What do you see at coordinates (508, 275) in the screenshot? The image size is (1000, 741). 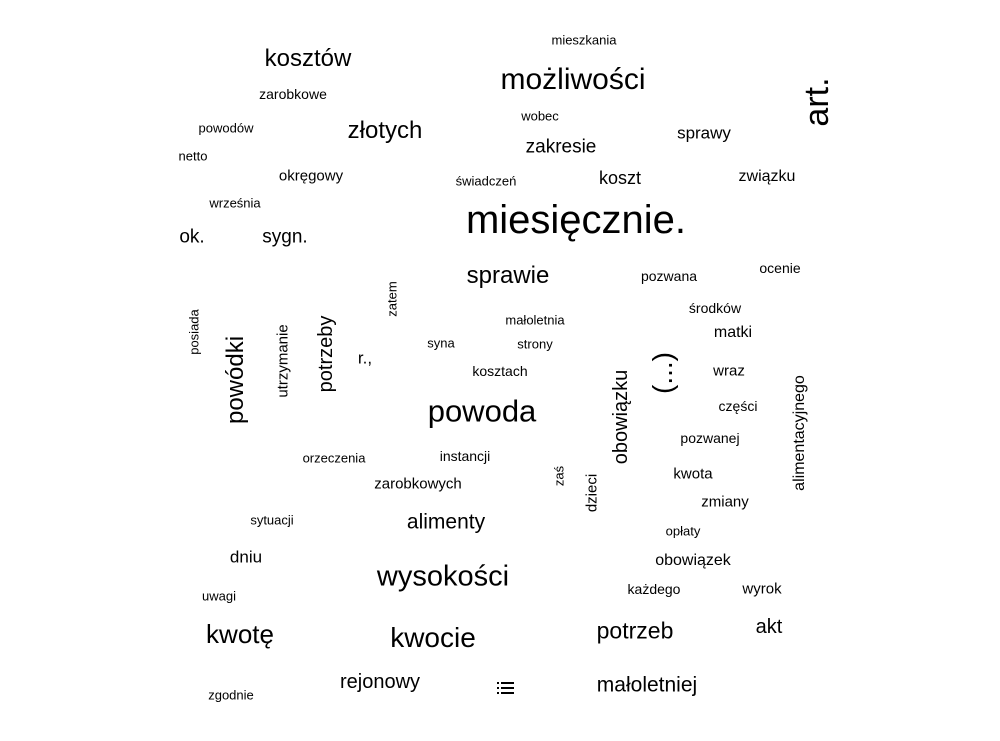 I see `word-sprawie: sprawie` at bounding box center [508, 275].